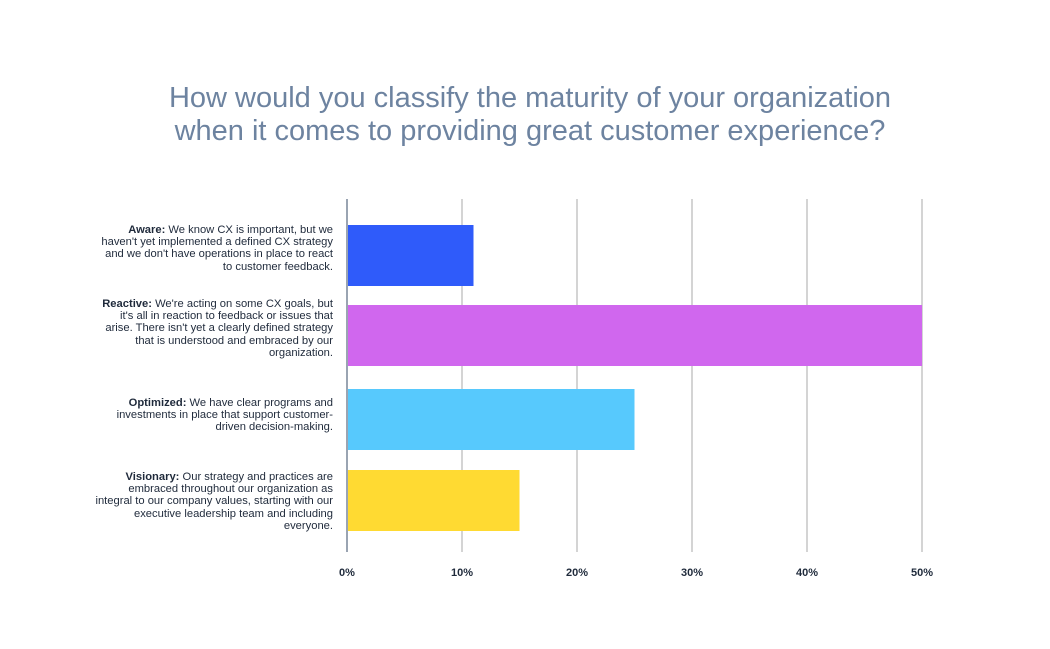 This screenshot has width=1050, height=649. What do you see at coordinates (692, 573) in the screenshot?
I see `x-tick-label-30: 30%` at bounding box center [692, 573].